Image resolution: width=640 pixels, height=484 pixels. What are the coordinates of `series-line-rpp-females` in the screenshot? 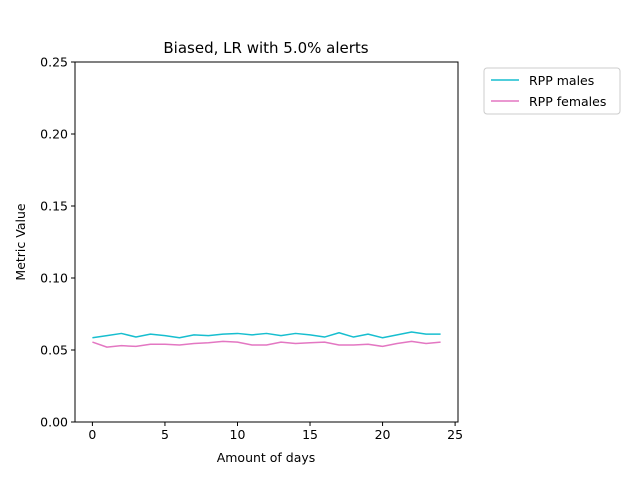 It's located at (266, 344).